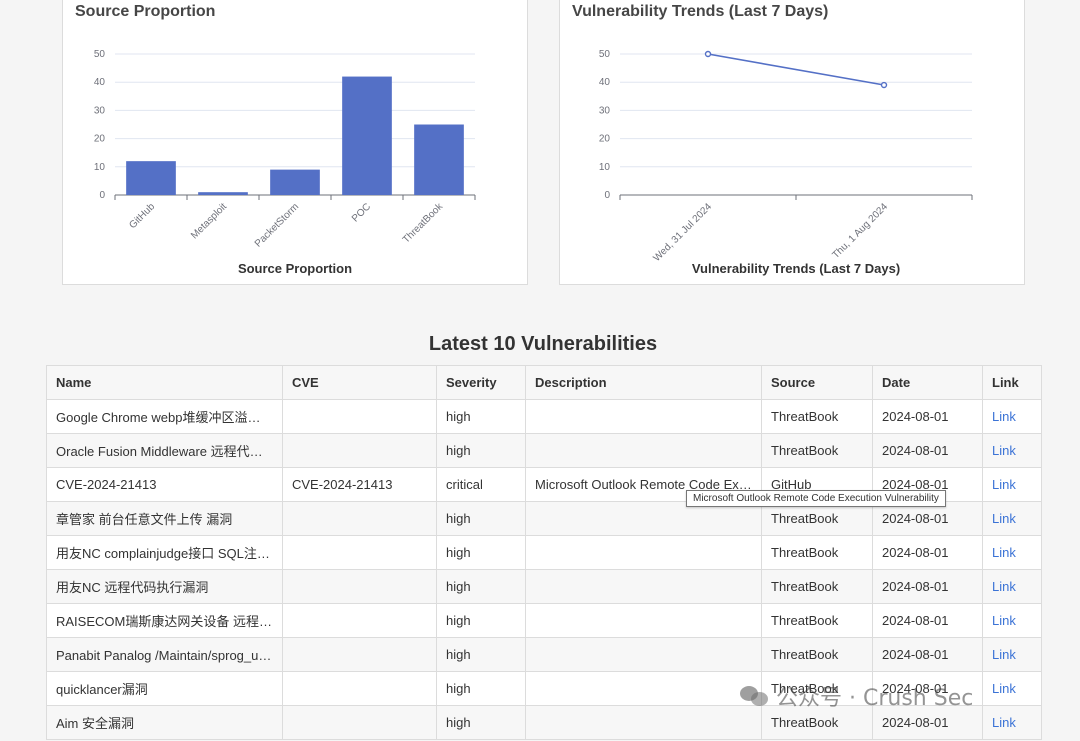  I want to click on bar-github, so click(151, 178).